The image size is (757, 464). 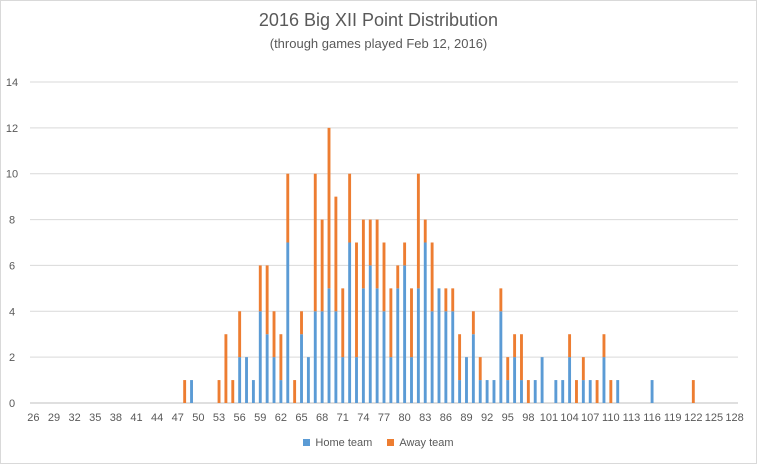 I want to click on x-tick-label: 62, so click(x=281, y=418).